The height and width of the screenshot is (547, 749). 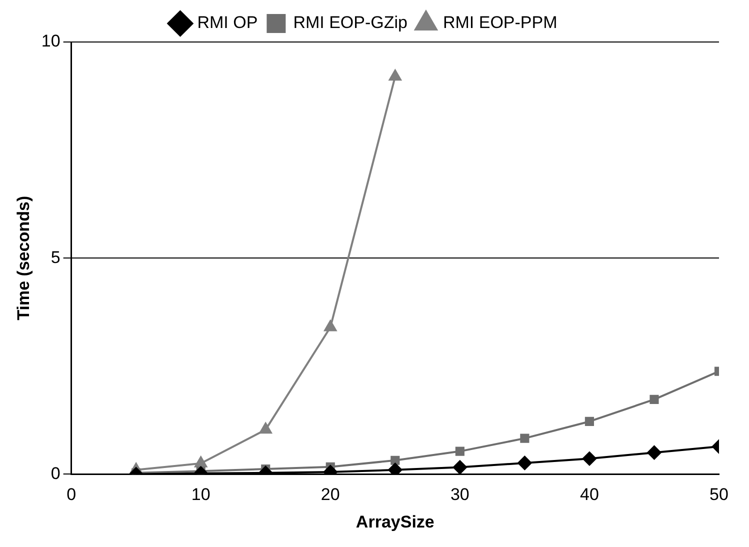 I want to click on x-tick-label: 0, so click(x=71, y=494).